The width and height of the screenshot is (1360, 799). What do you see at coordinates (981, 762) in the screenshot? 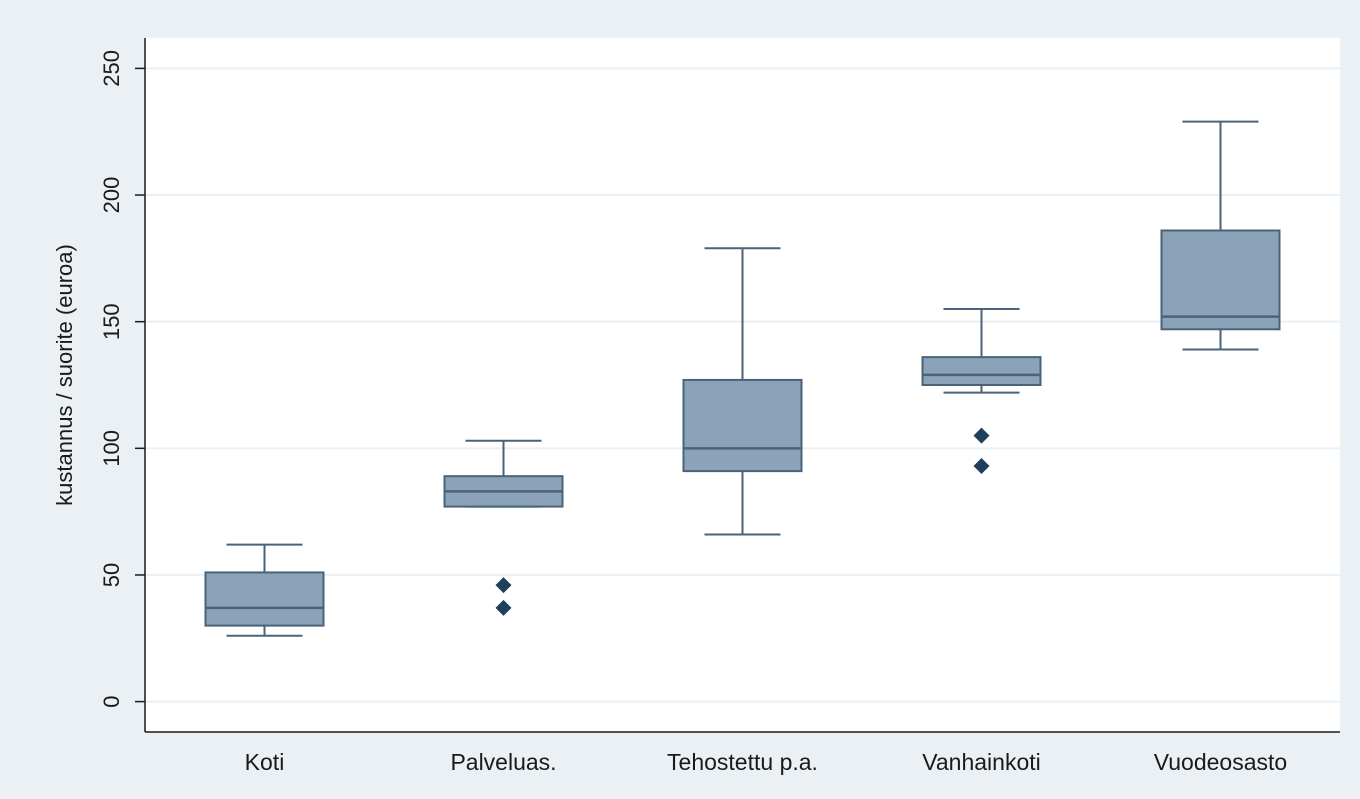
I see `x-category-label-vanhainkoti: Vanhainkoti` at bounding box center [981, 762].